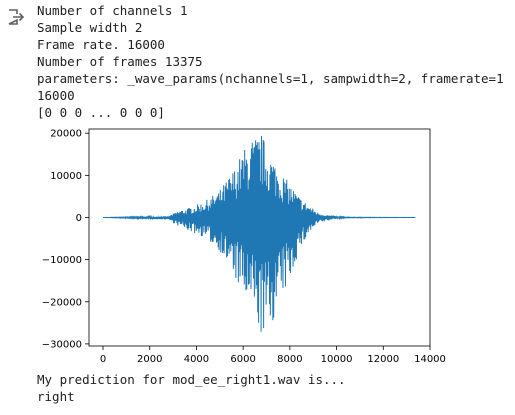 This screenshot has height=415, width=515. What do you see at coordinates (196, 359) in the screenshot?
I see `x-tick-label: 4000` at bounding box center [196, 359].